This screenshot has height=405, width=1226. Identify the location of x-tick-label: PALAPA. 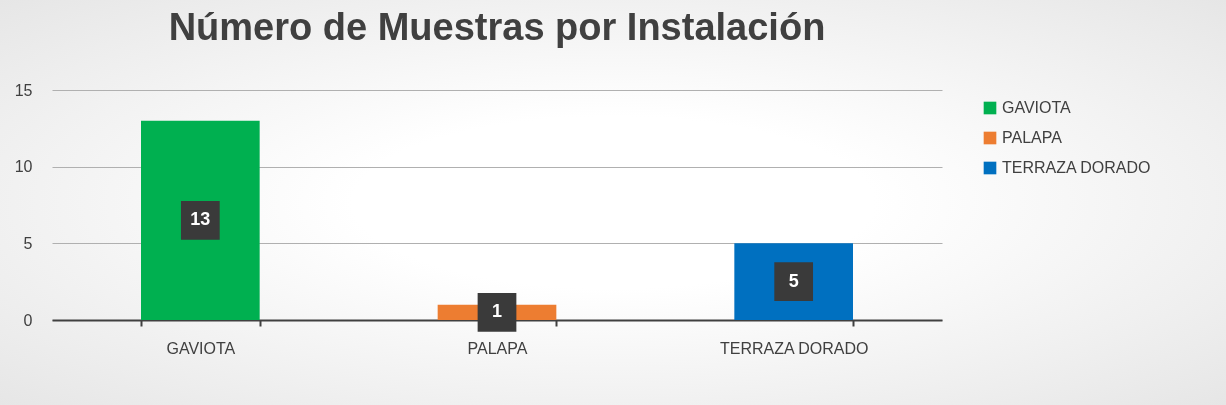
(497, 348).